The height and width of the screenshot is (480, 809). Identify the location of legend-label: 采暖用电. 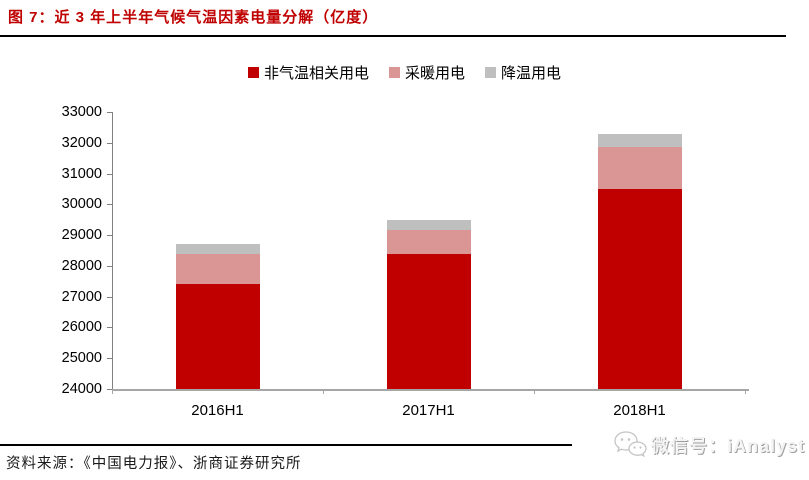
(434, 73).